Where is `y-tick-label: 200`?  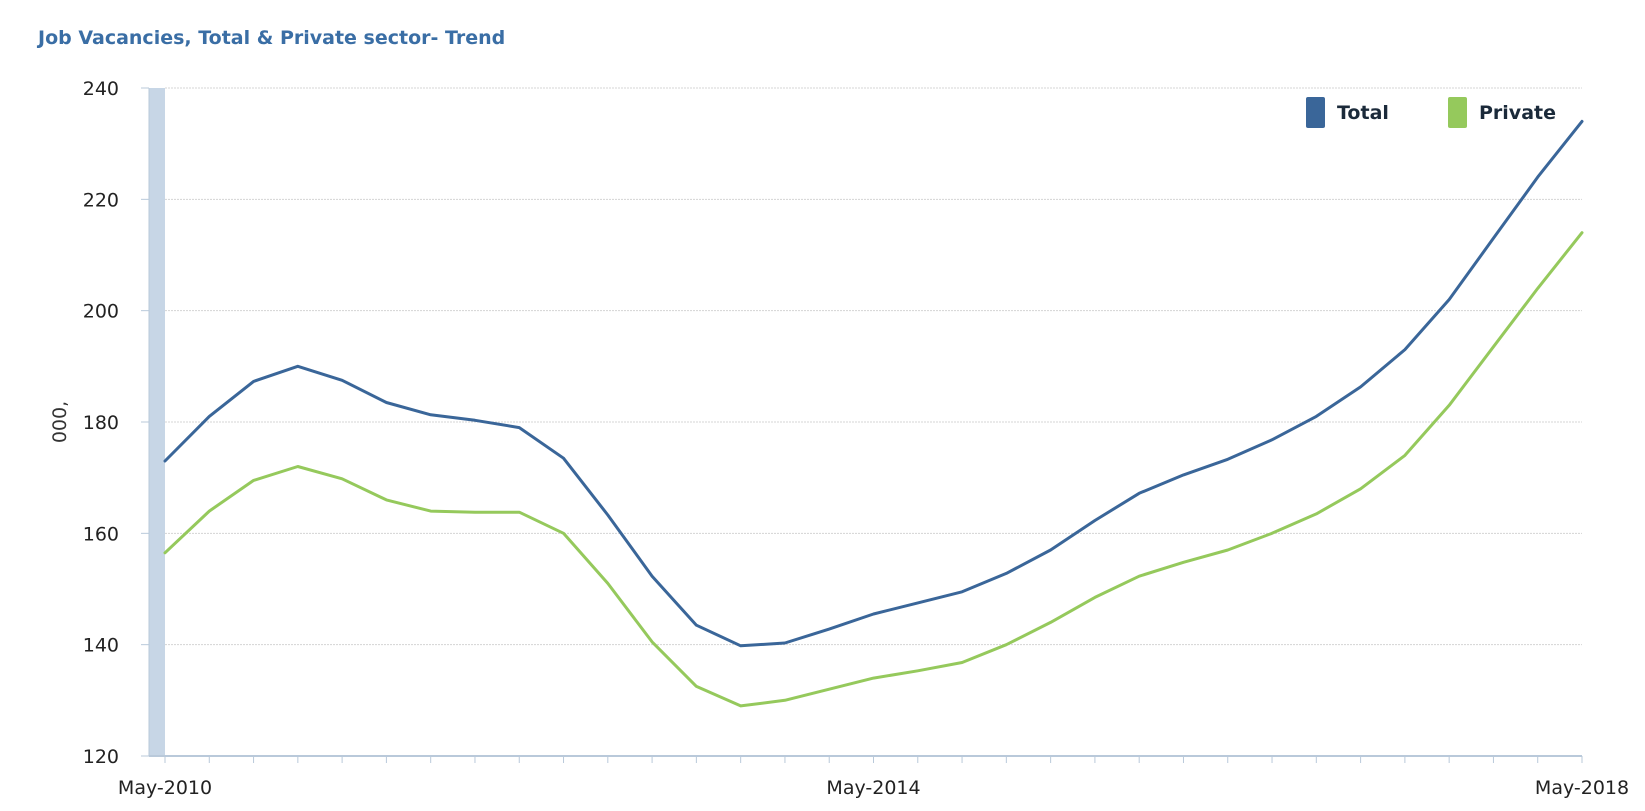
y-tick-label: 200 is located at coordinates (101, 312).